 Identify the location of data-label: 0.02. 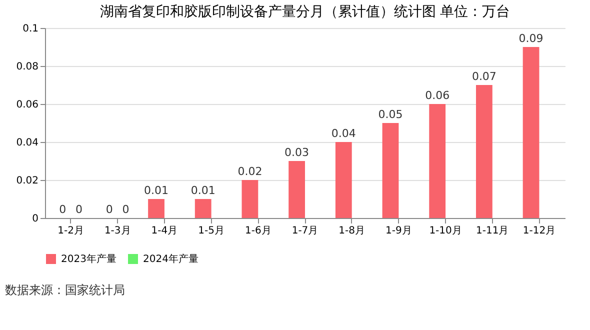
(250, 171).